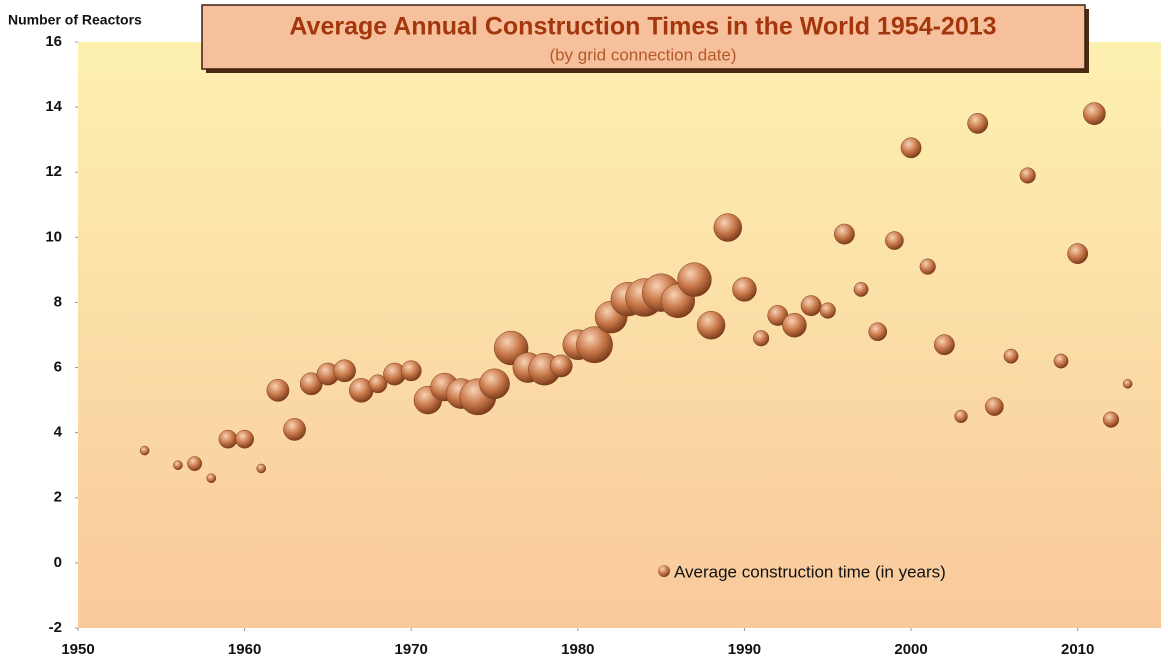  What do you see at coordinates (53, 171) in the screenshot?
I see `y-tick-label: 12` at bounding box center [53, 171].